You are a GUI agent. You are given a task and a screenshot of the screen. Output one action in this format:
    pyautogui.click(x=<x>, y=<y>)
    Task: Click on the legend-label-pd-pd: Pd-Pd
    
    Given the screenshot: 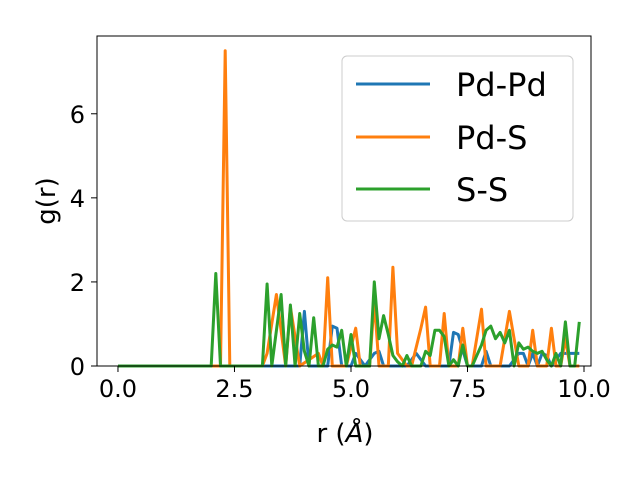 What is the action you would take?
    pyautogui.click(x=501, y=85)
    